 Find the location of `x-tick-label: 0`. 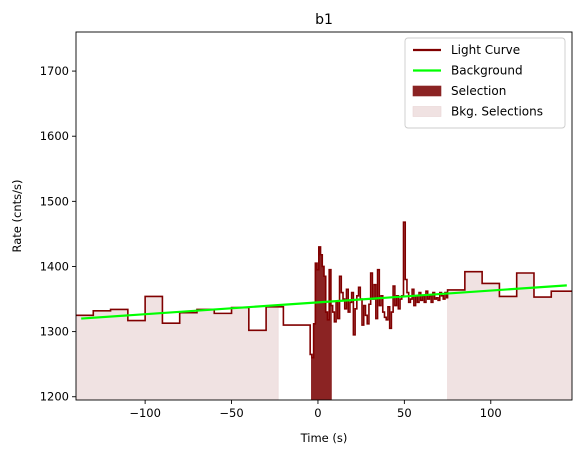

x-tick-label: 0 is located at coordinates (317, 413).